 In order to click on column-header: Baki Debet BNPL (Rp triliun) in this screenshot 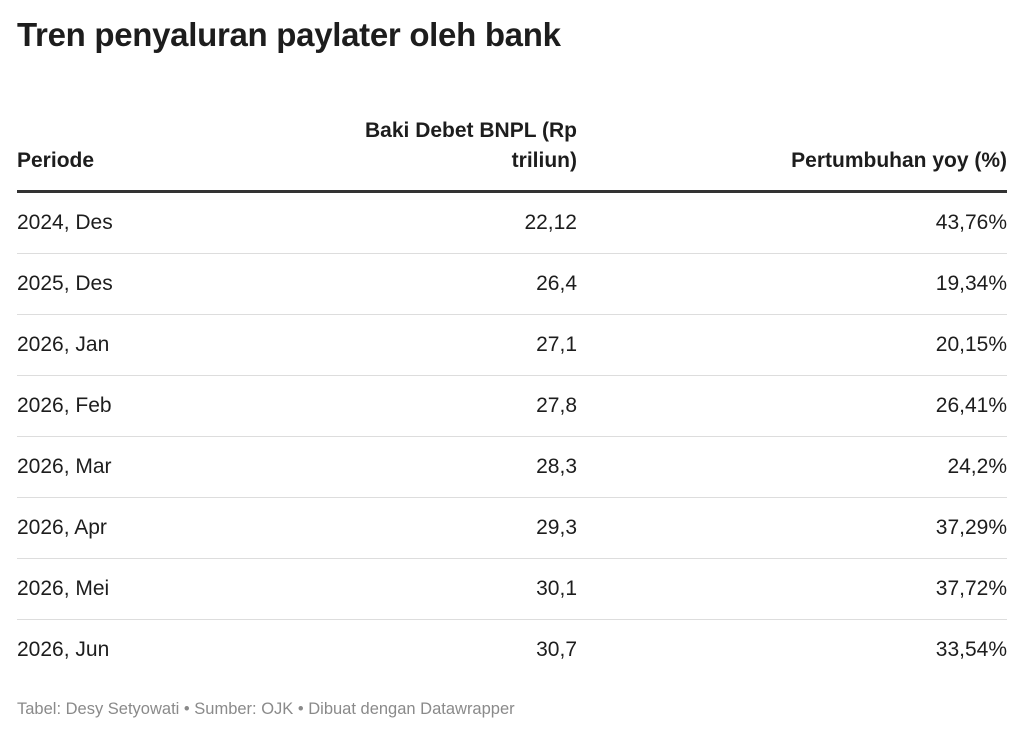, I will do `click(427, 146)`.